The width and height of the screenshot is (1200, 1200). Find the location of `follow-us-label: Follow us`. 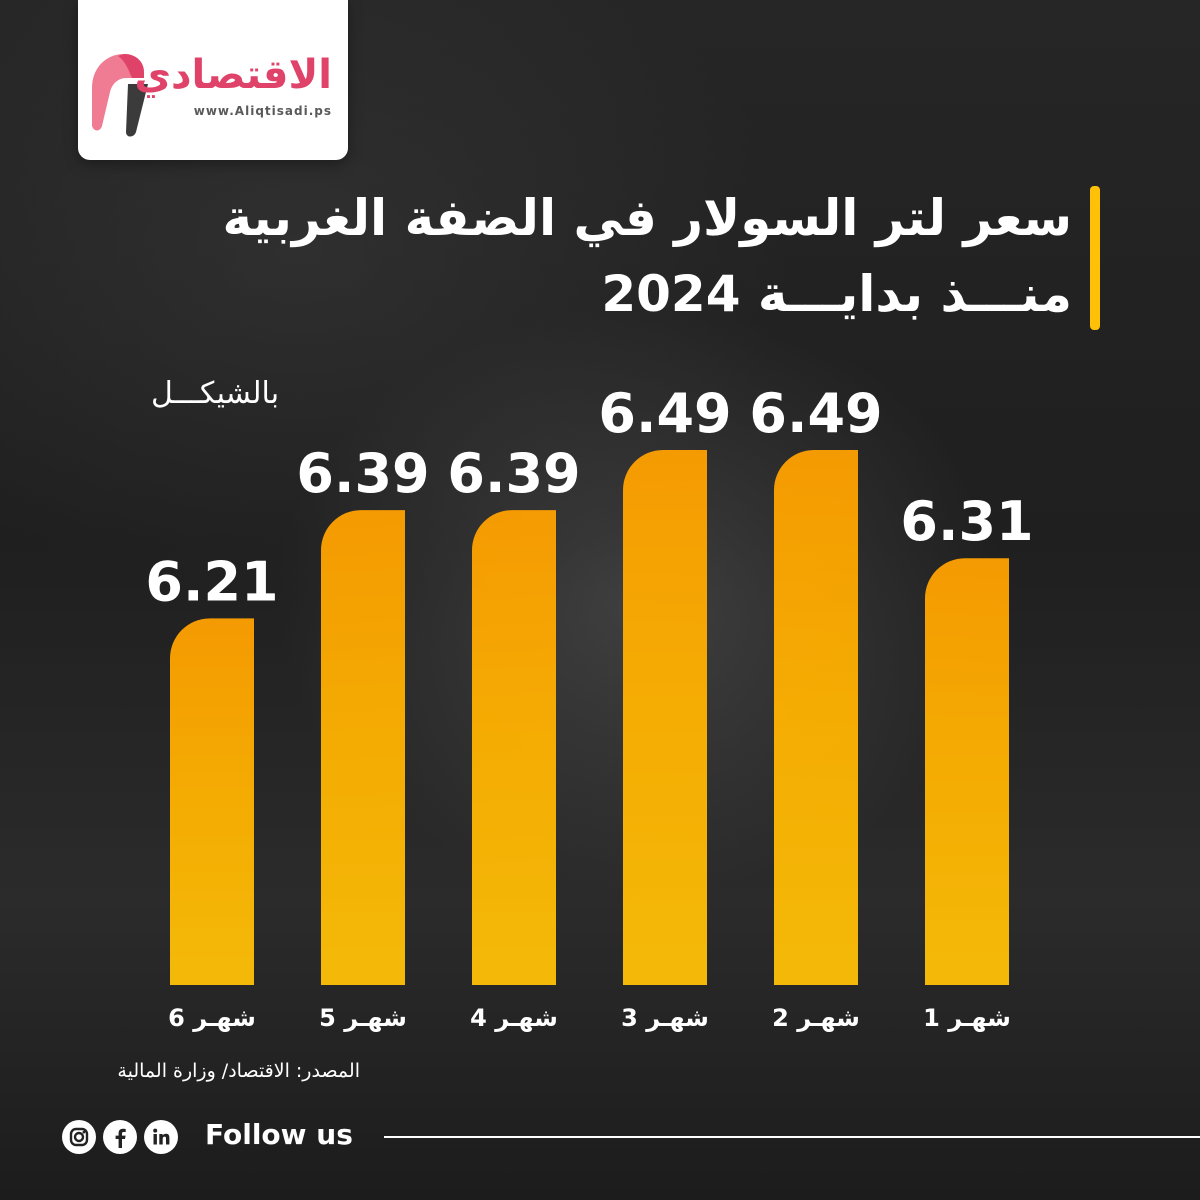

follow-us-label: Follow us is located at coordinates (279, 1134).